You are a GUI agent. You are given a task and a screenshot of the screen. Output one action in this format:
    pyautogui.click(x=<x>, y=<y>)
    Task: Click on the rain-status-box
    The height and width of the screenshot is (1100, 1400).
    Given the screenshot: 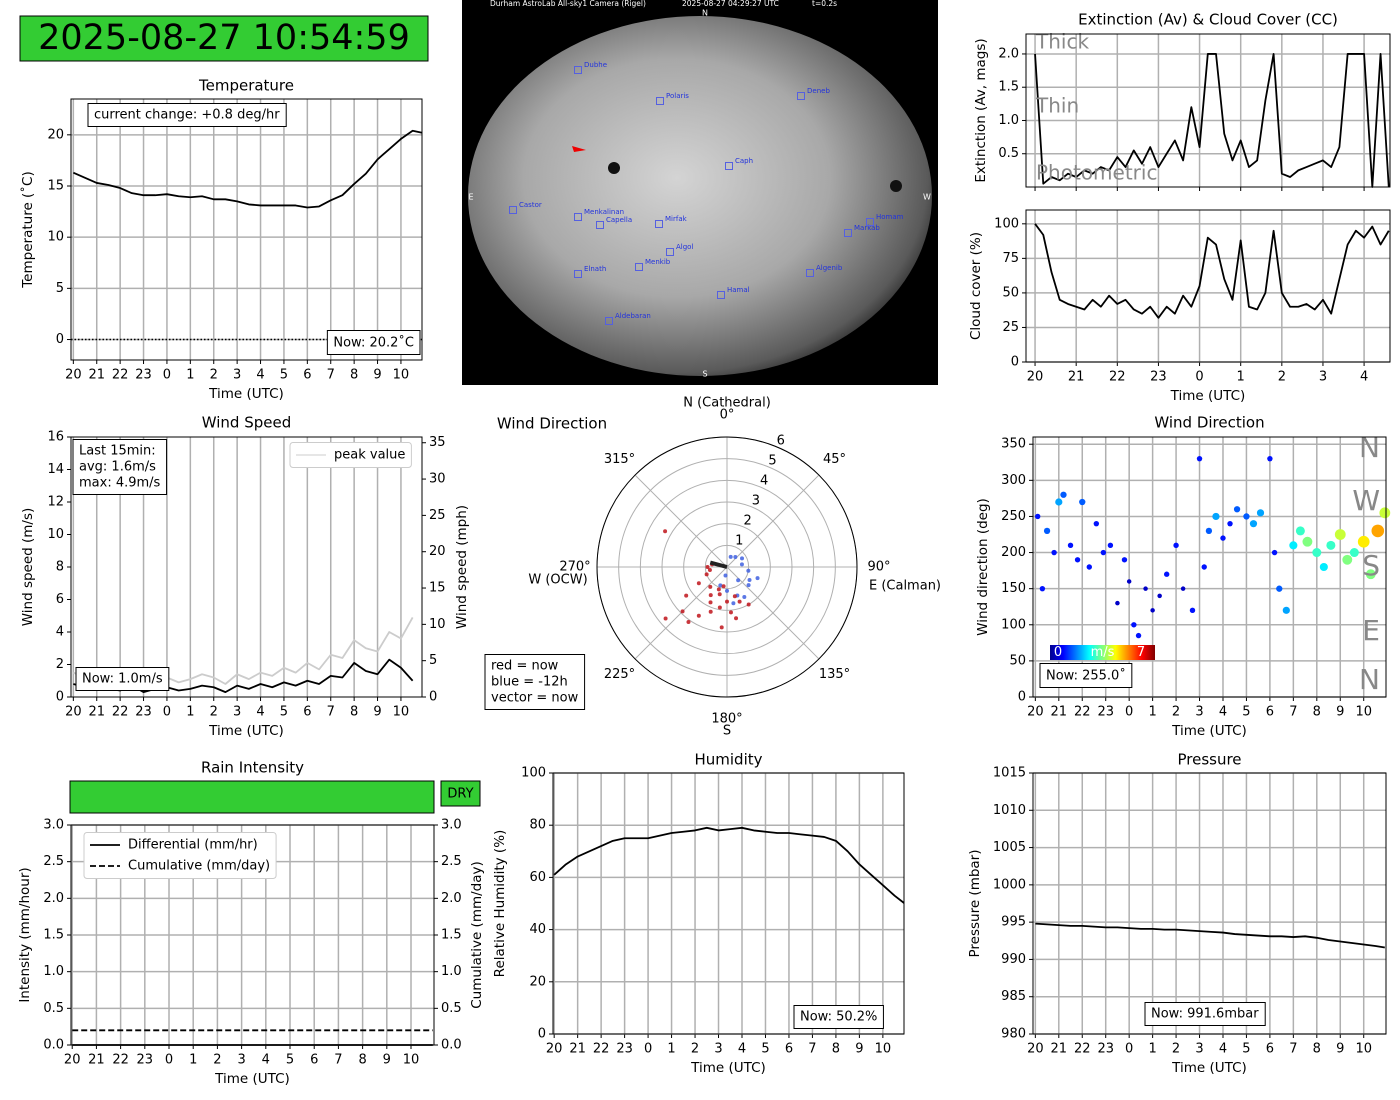 What is the action you would take?
    pyautogui.click(x=460, y=793)
    